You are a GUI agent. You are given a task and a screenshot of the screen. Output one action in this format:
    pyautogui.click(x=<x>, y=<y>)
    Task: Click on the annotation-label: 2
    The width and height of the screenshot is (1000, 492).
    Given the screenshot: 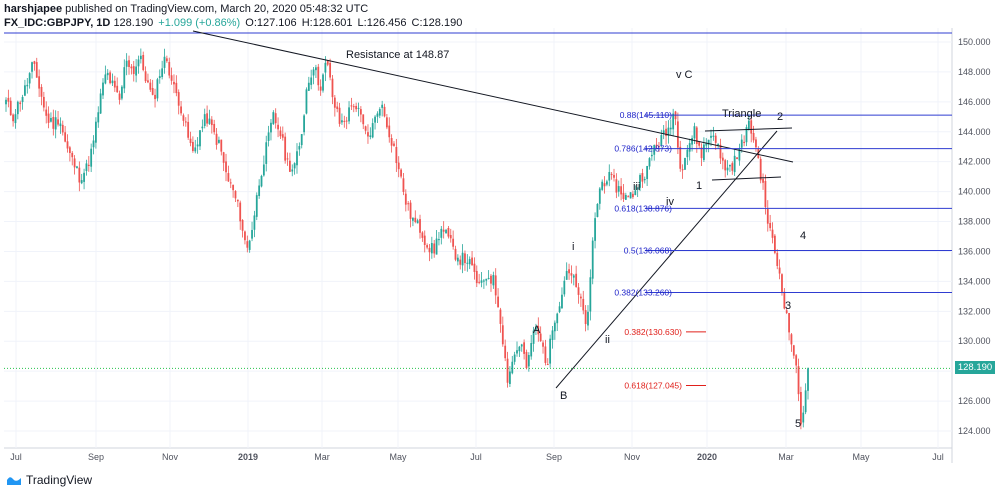 What is the action you would take?
    pyautogui.click(x=780, y=117)
    